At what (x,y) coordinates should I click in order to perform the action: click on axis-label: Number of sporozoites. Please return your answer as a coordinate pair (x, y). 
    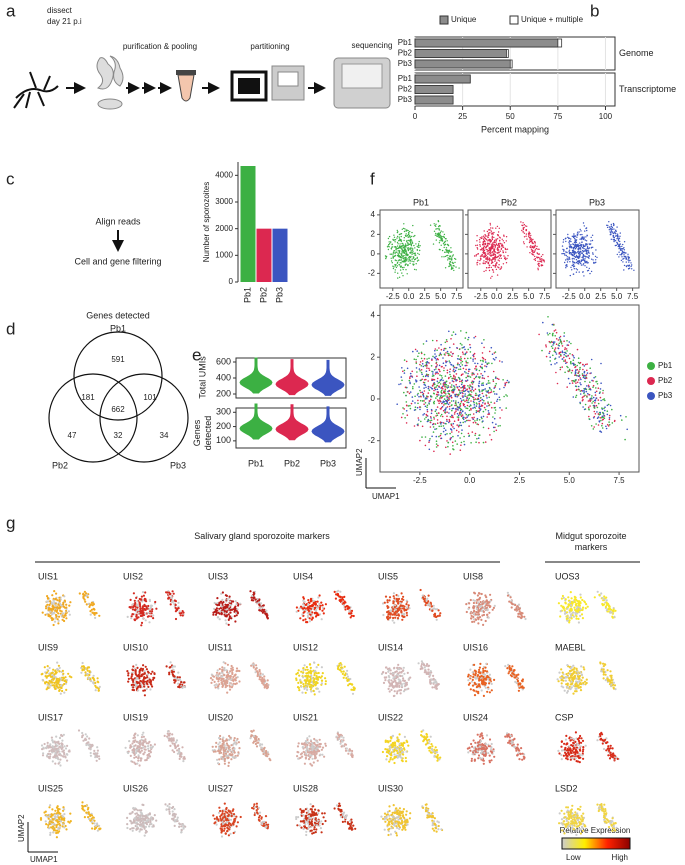
    Looking at the image, I should click on (206, 222).